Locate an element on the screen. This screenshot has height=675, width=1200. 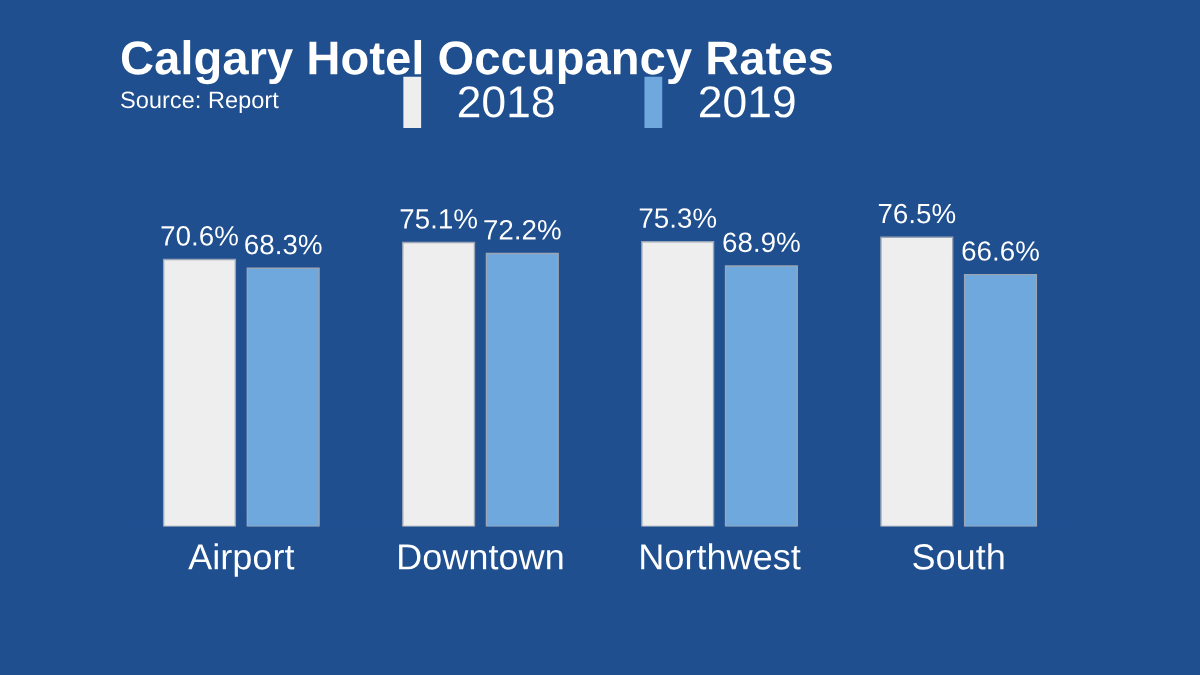
data-label: 68.9% is located at coordinates (761, 242).